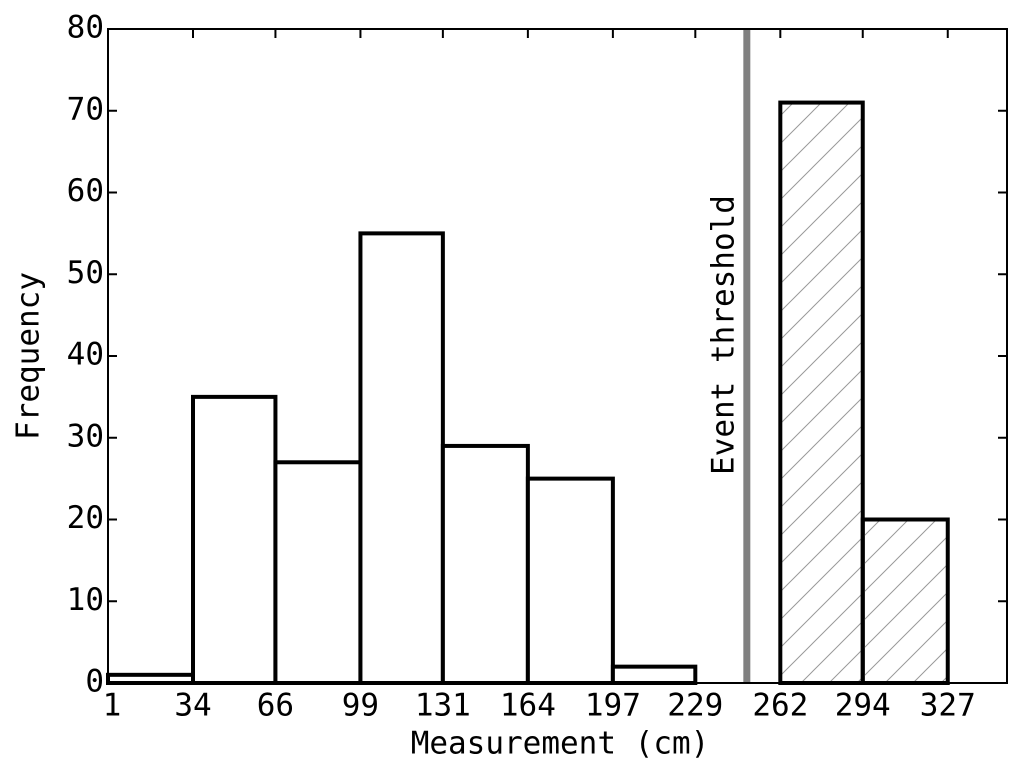  I want to click on y-tick-label: 0, so click(94, 682).